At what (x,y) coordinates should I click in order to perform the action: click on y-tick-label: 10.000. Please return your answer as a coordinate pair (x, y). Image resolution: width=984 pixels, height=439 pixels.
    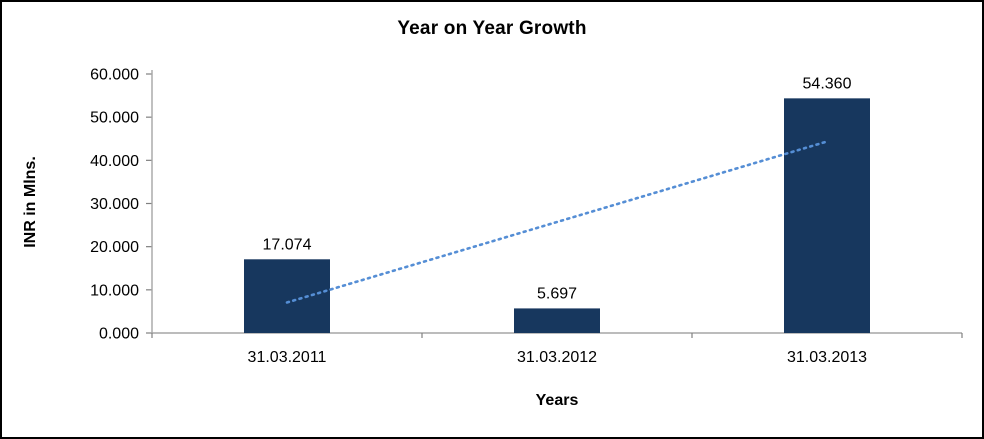
    Looking at the image, I should click on (114, 290).